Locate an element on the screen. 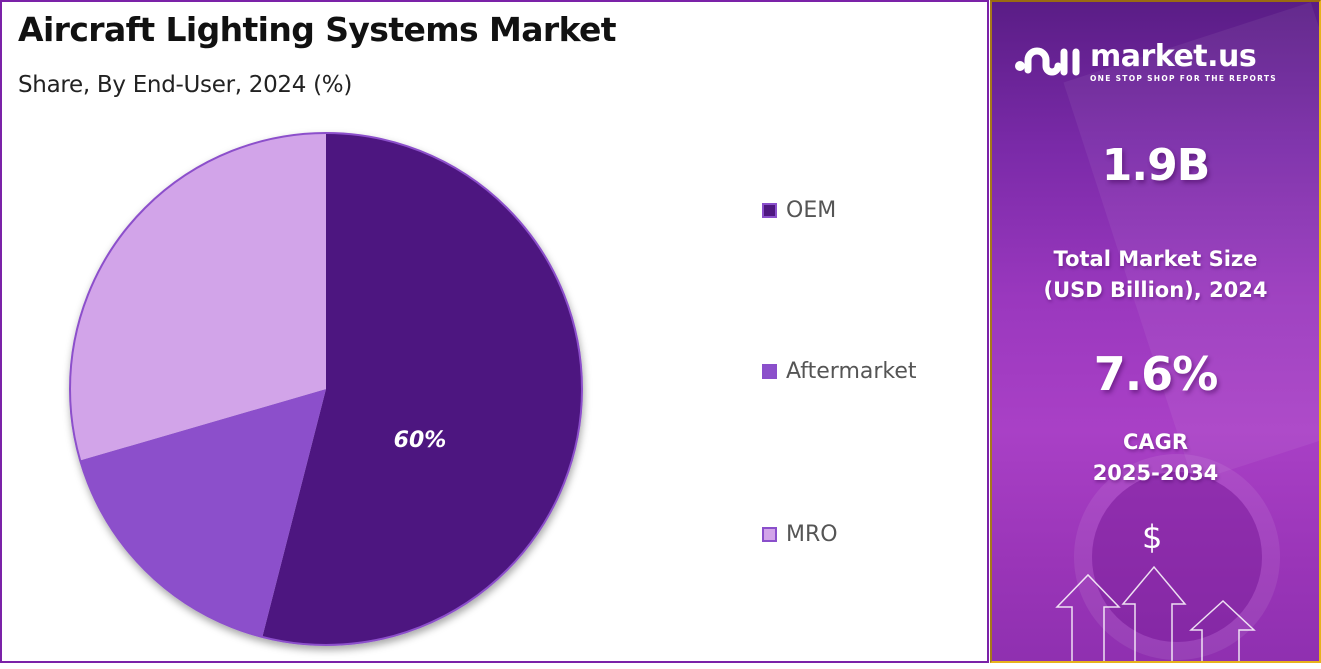 The image size is (1321, 669). legend-swatch-mro is located at coordinates (769, 534).